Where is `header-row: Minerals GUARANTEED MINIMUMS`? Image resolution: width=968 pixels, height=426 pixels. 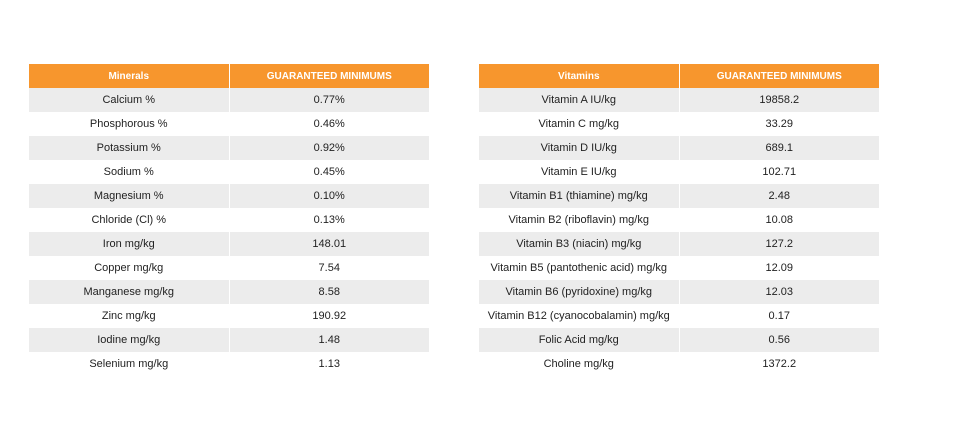
header-row: Minerals GUARANTEED MINIMUMS is located at coordinates (229, 76).